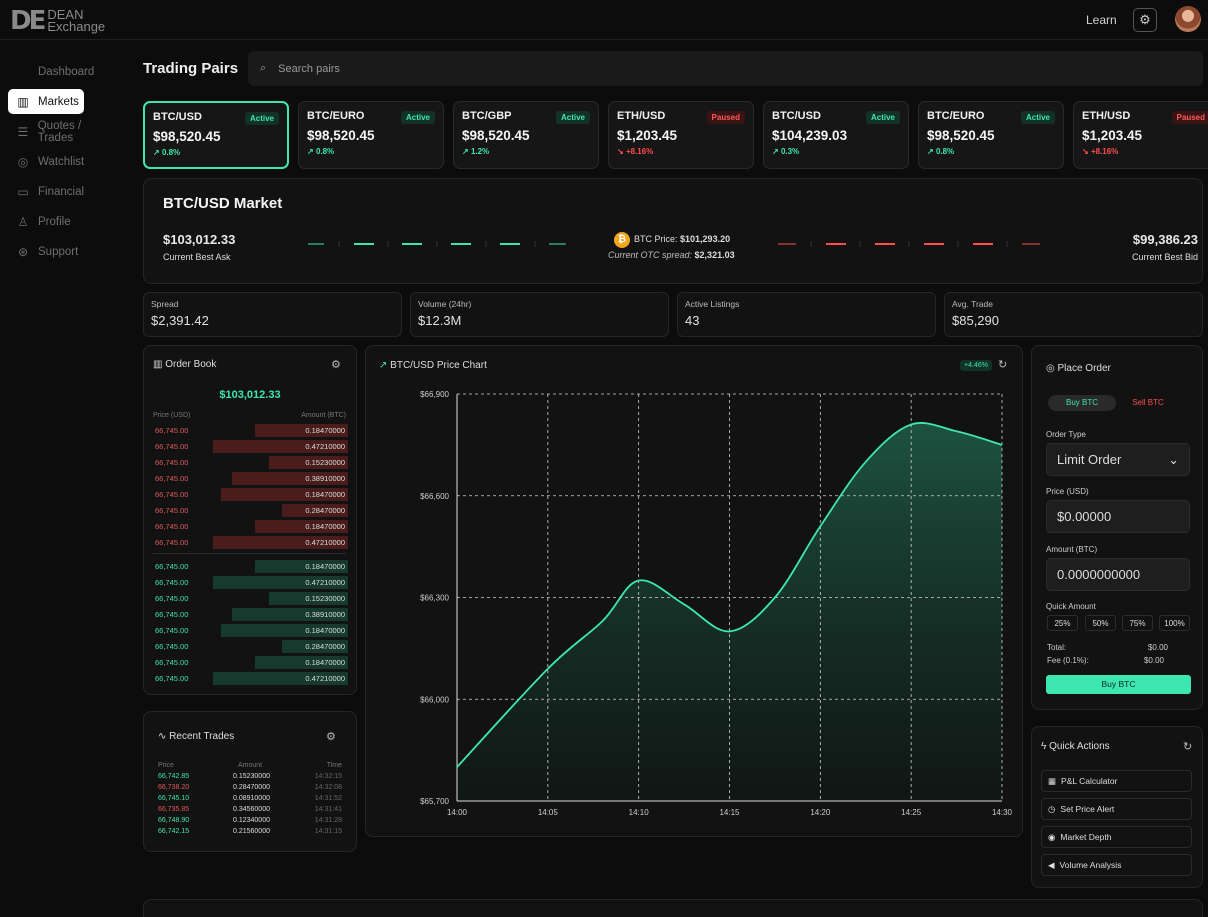  I want to click on sidebar-item-financial: ▭ Financial, so click(51, 191).